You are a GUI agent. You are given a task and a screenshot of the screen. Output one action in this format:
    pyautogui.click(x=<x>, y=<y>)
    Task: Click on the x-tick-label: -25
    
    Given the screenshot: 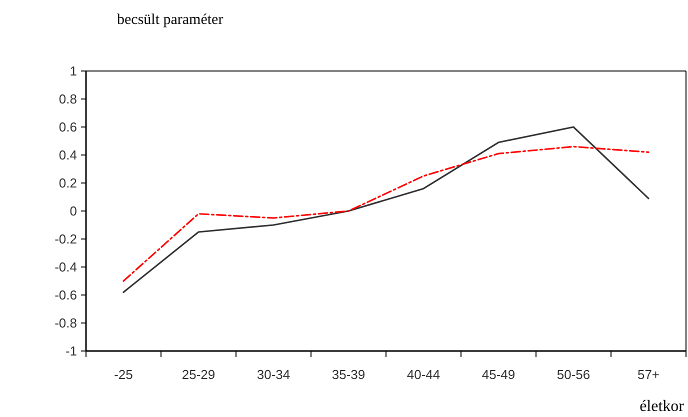 What is the action you would take?
    pyautogui.click(x=123, y=374)
    